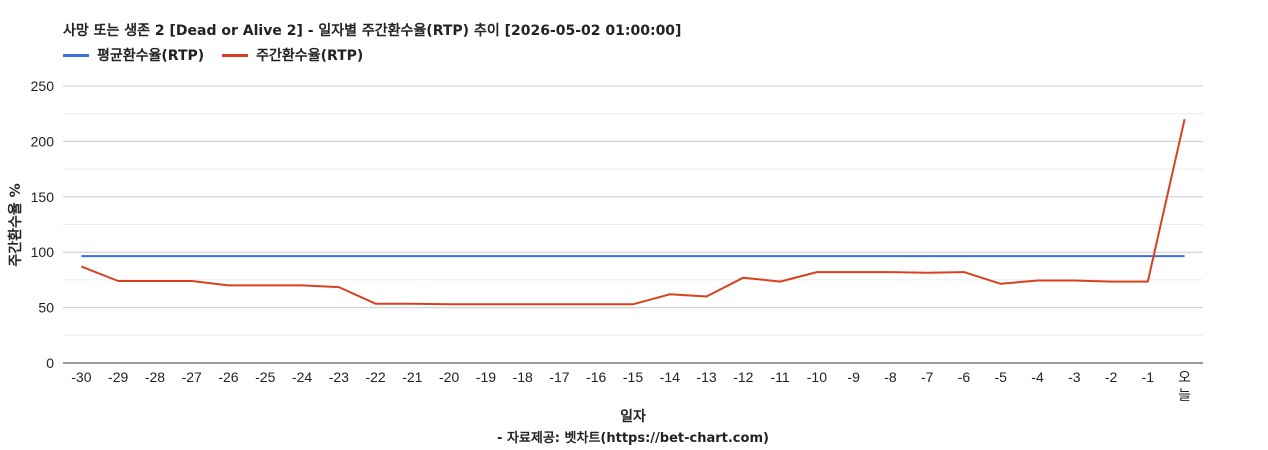  Describe the element at coordinates (486, 377) in the screenshot. I see `x-tick-label: -19` at that location.